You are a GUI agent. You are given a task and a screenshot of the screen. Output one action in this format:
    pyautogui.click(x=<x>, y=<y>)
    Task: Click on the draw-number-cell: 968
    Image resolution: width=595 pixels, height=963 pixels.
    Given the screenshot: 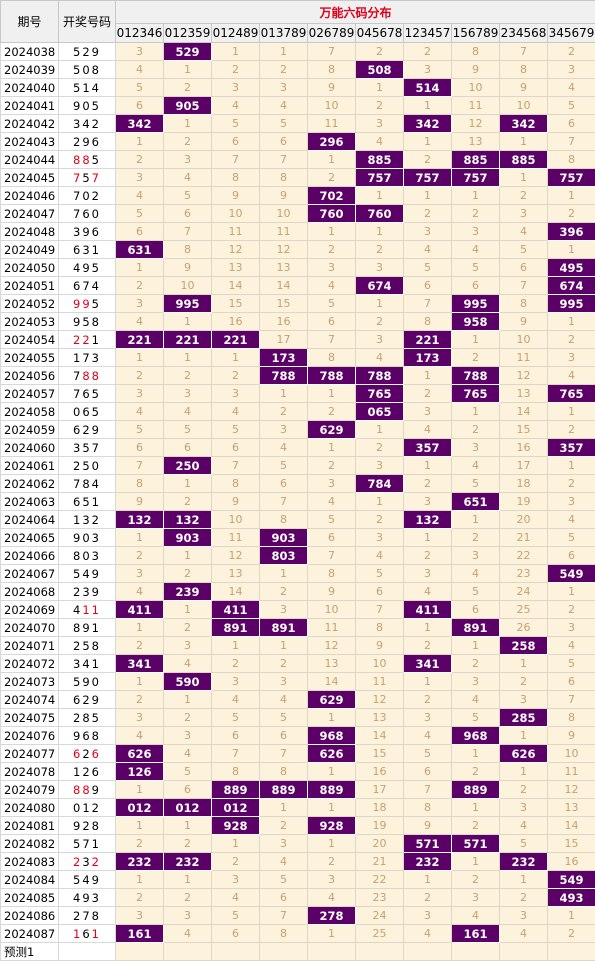 What is the action you would take?
    pyautogui.click(x=87, y=735)
    